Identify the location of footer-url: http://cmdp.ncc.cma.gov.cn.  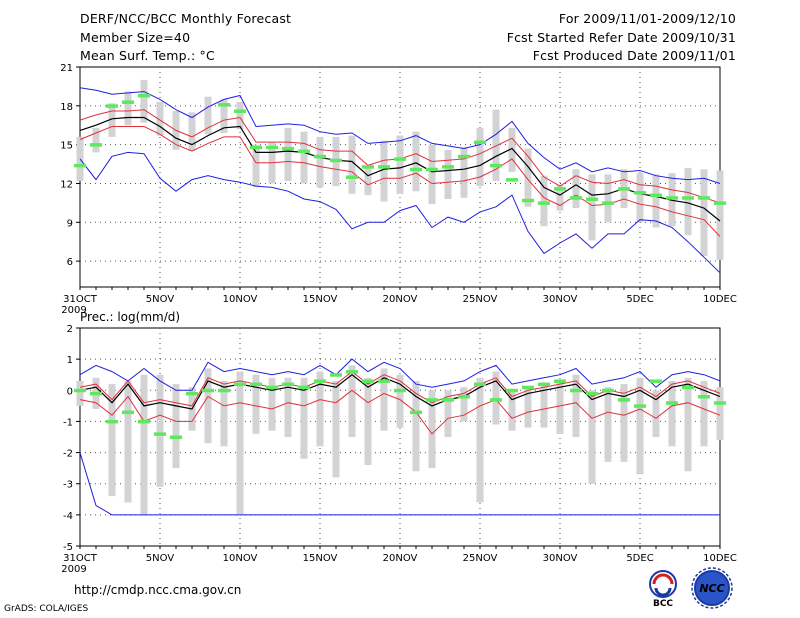
(158, 590).